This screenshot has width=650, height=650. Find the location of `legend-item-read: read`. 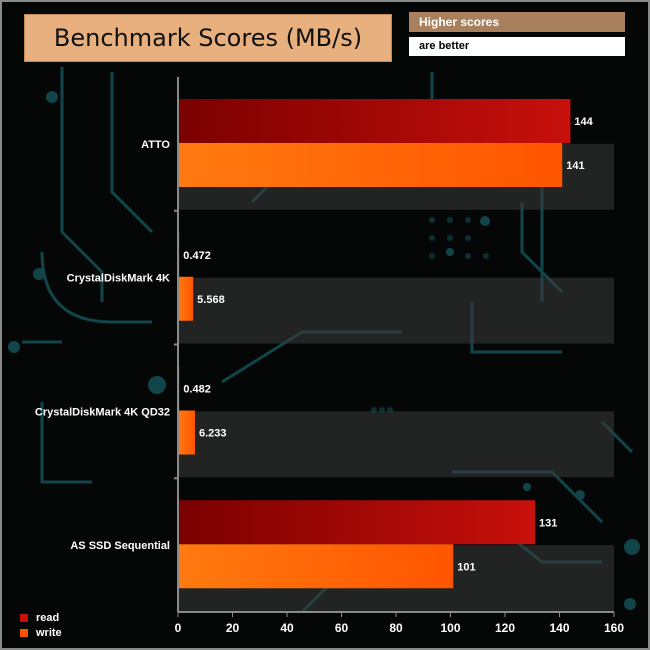

legend-item-read: read is located at coordinates (39, 618).